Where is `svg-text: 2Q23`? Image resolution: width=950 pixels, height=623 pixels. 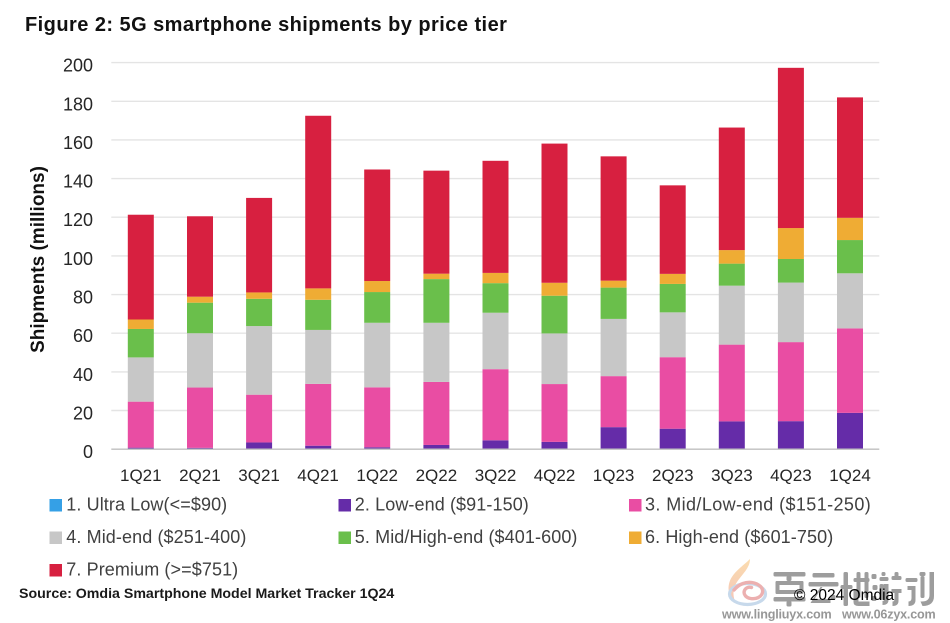
svg-text: 2Q23 is located at coordinates (673, 475).